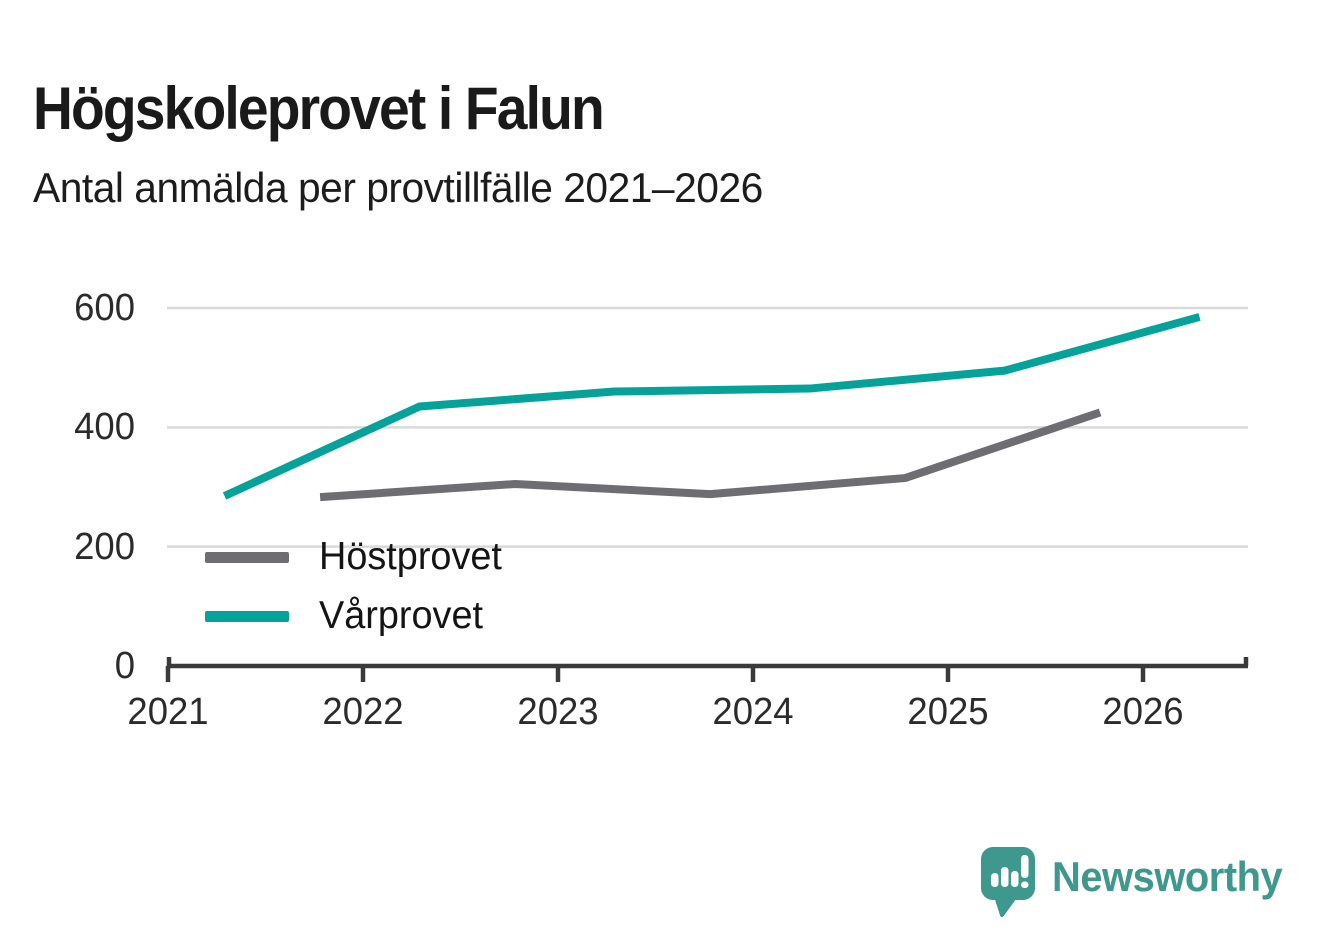 The width and height of the screenshot is (1322, 939). What do you see at coordinates (753, 712) in the screenshot?
I see `x-axis-label-2024: 2024` at bounding box center [753, 712].